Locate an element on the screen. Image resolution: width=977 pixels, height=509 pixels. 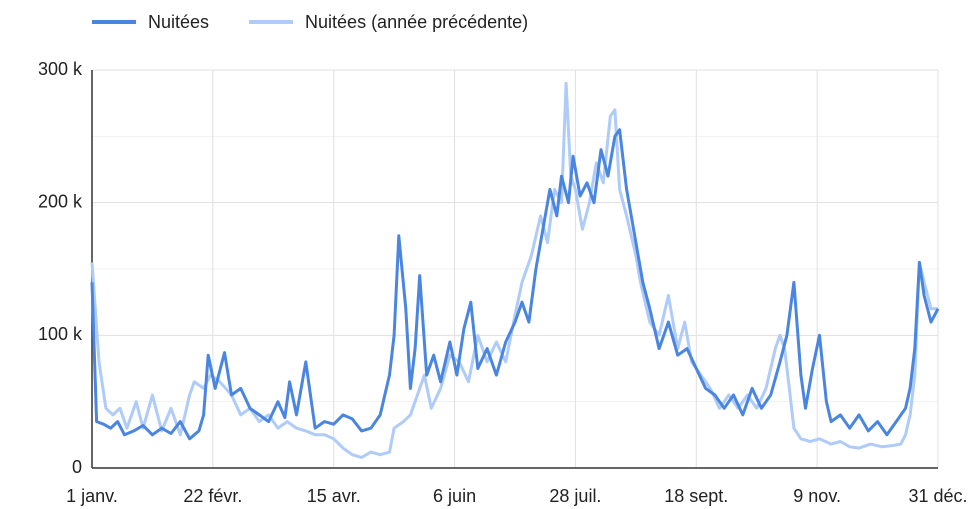
x-tick-label: 22 févr. is located at coordinates (212, 496).